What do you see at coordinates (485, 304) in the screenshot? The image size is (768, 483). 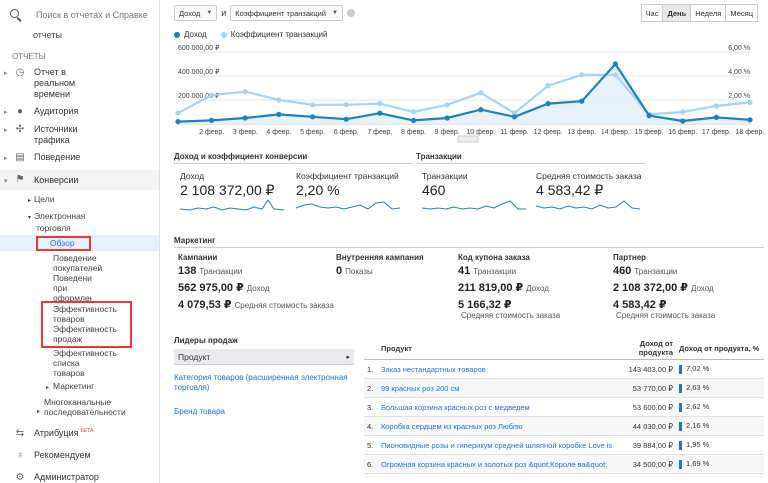 I see `mk-coupon-v3: 5 166,32 ₽` at bounding box center [485, 304].